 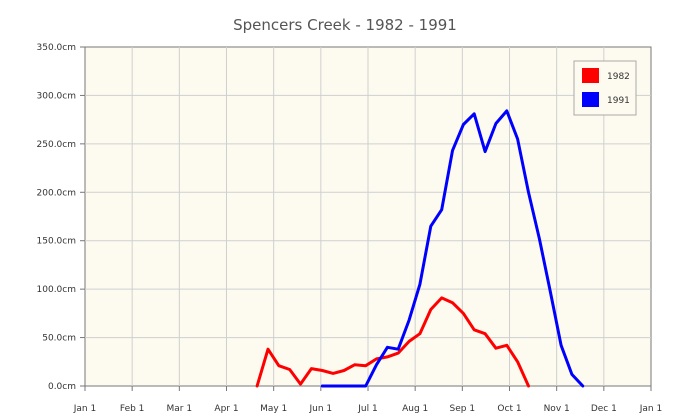 I want to click on x-tick-label-3: Apr 1, so click(x=226, y=409).